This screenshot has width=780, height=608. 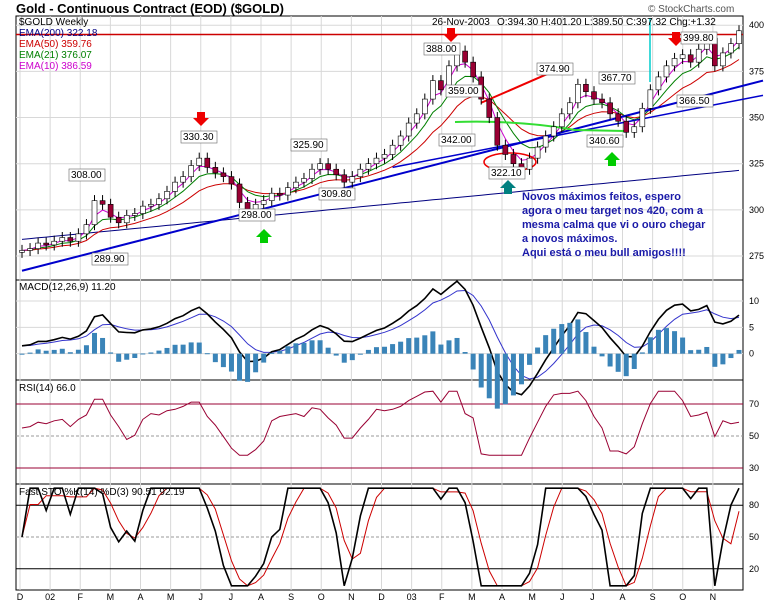 I want to click on note-line-2: agora o meu target nos 420, com a, so click(x=613, y=211).